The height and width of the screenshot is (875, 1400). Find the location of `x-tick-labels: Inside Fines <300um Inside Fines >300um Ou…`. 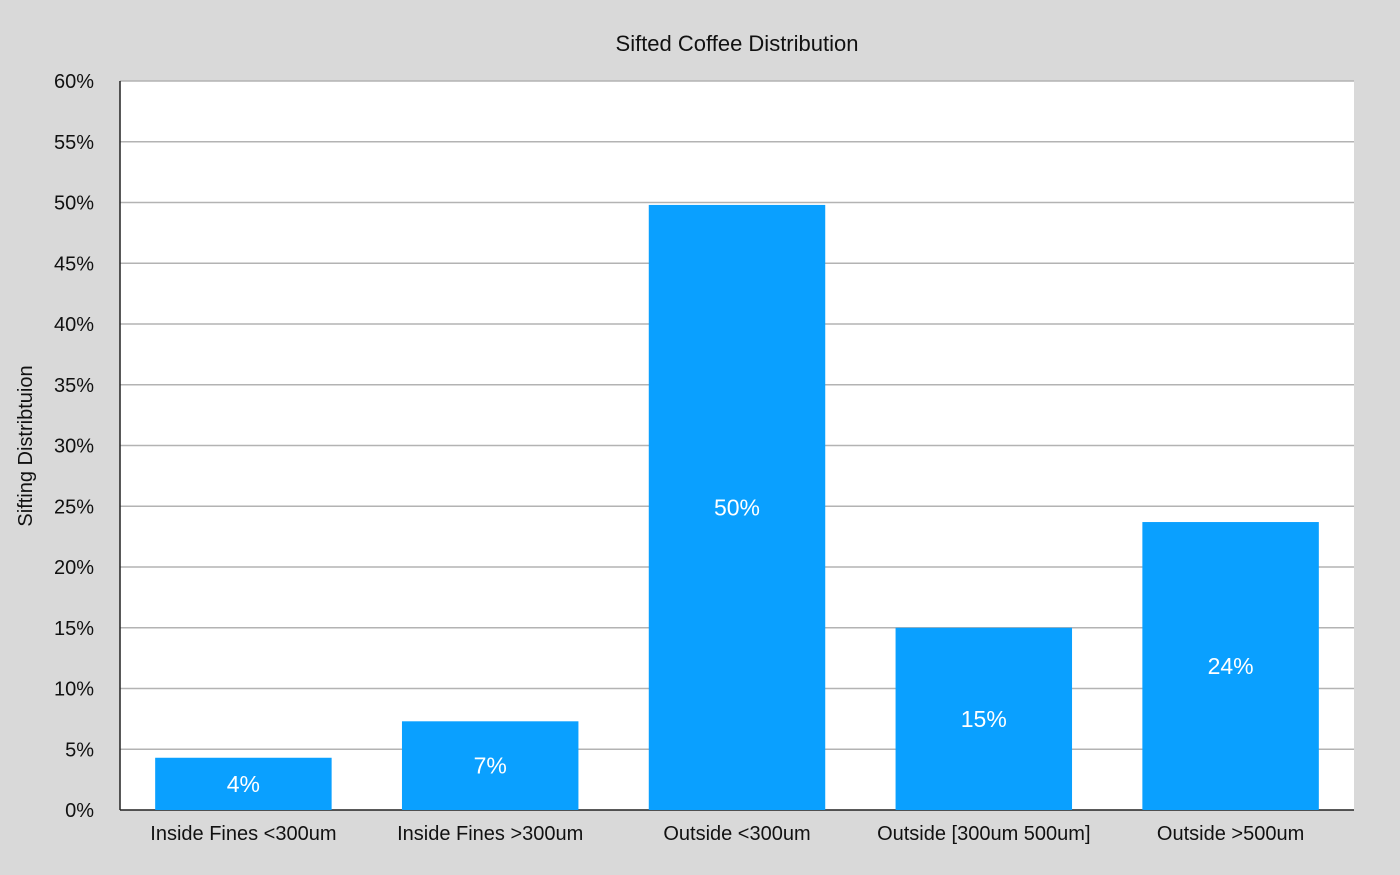

x-tick-labels: Inside Fines <300um Inside Fines >300um Ou… is located at coordinates (727, 834).